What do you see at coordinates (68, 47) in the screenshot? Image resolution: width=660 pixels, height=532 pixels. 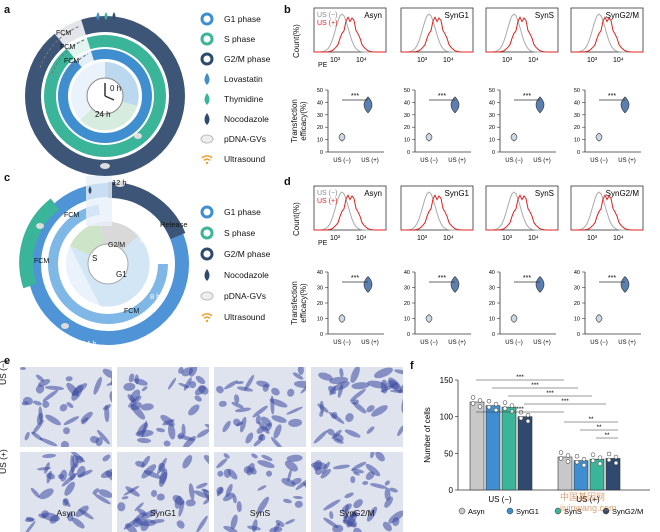 I see `fcm-label-2: FCM` at bounding box center [68, 47].